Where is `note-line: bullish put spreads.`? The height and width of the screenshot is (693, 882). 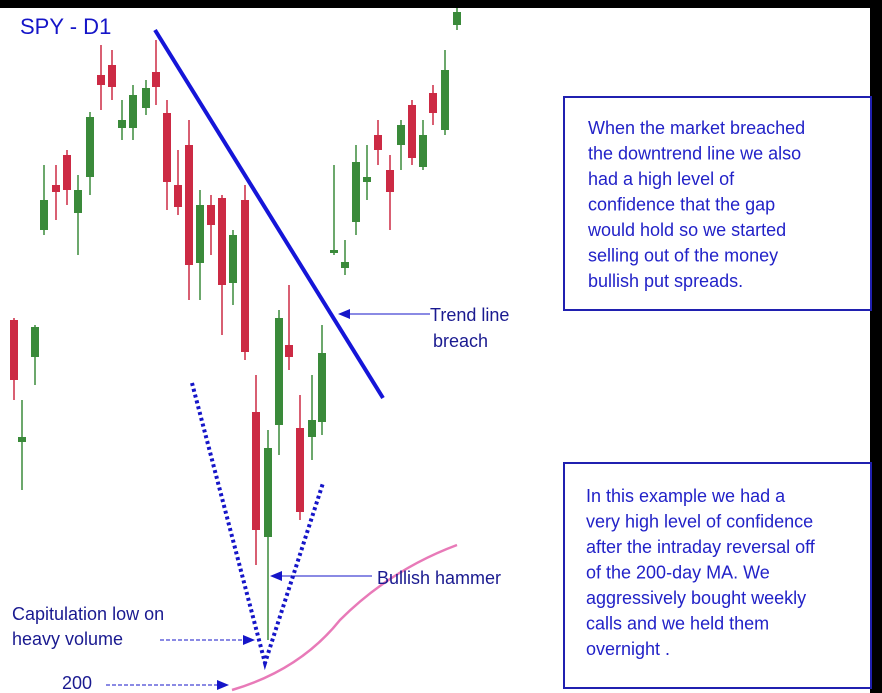 note-line: bullish put spreads. is located at coordinates (665, 281).